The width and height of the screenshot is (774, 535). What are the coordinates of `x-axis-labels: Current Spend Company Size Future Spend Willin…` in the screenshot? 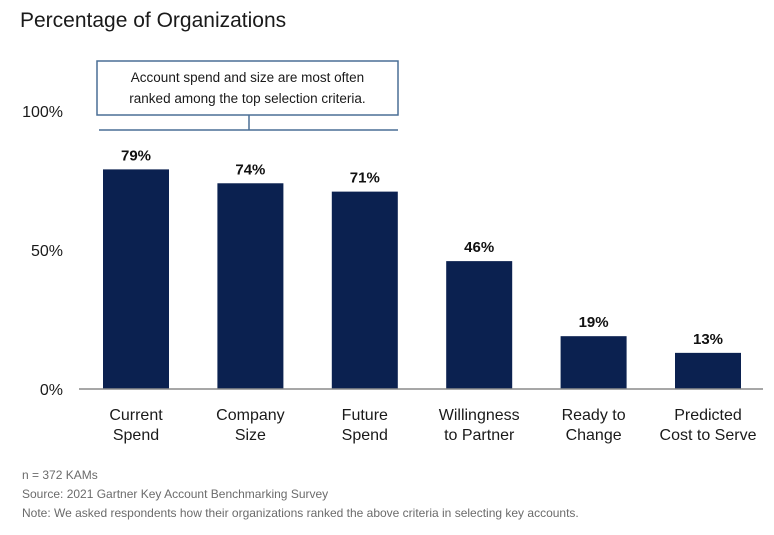 It's located at (432, 425).